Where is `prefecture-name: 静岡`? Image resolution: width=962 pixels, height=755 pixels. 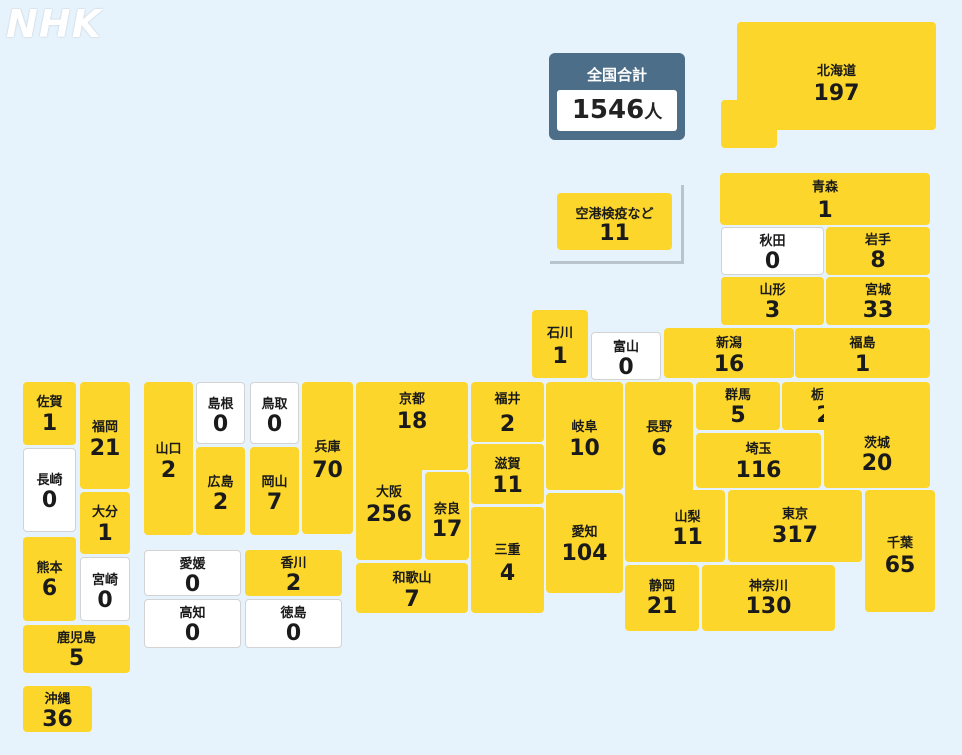 prefecture-name: 静岡 is located at coordinates (661, 586).